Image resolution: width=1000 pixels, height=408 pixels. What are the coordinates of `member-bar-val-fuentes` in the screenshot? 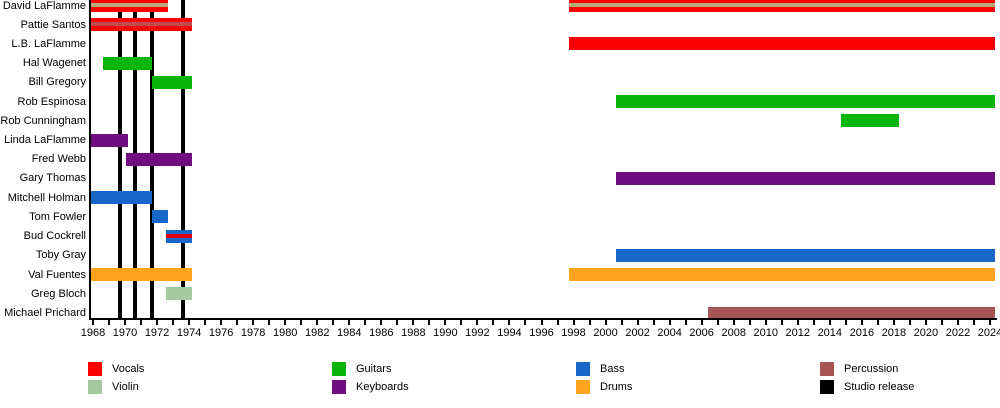 It's located at (781, 275).